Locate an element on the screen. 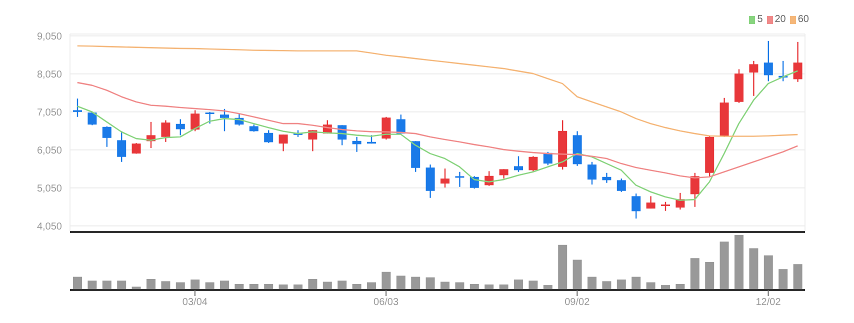 Image resolution: width=854 pixels, height=323 pixels. legend-label: 60 is located at coordinates (803, 19).